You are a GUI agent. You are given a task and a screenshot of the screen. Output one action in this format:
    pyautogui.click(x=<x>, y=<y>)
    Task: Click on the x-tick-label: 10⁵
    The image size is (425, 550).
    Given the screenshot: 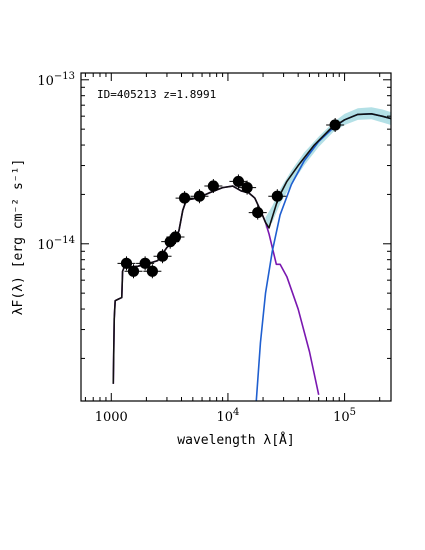 What is the action you would take?
    pyautogui.click(x=344, y=416)
    